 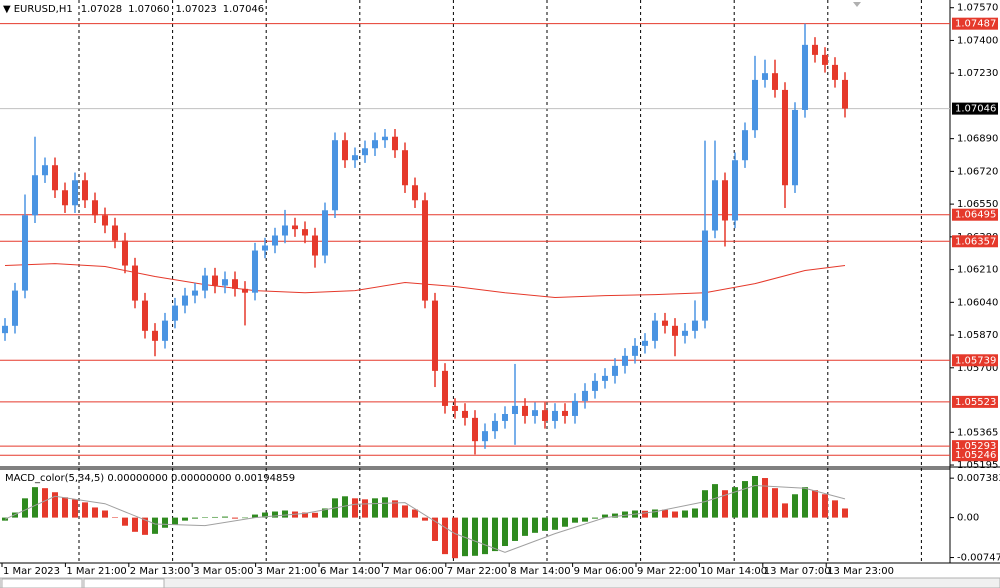 What do you see at coordinates (413, 571) in the screenshot?
I see `x-tick-label: 7 Mar 06:00` at bounding box center [413, 571].